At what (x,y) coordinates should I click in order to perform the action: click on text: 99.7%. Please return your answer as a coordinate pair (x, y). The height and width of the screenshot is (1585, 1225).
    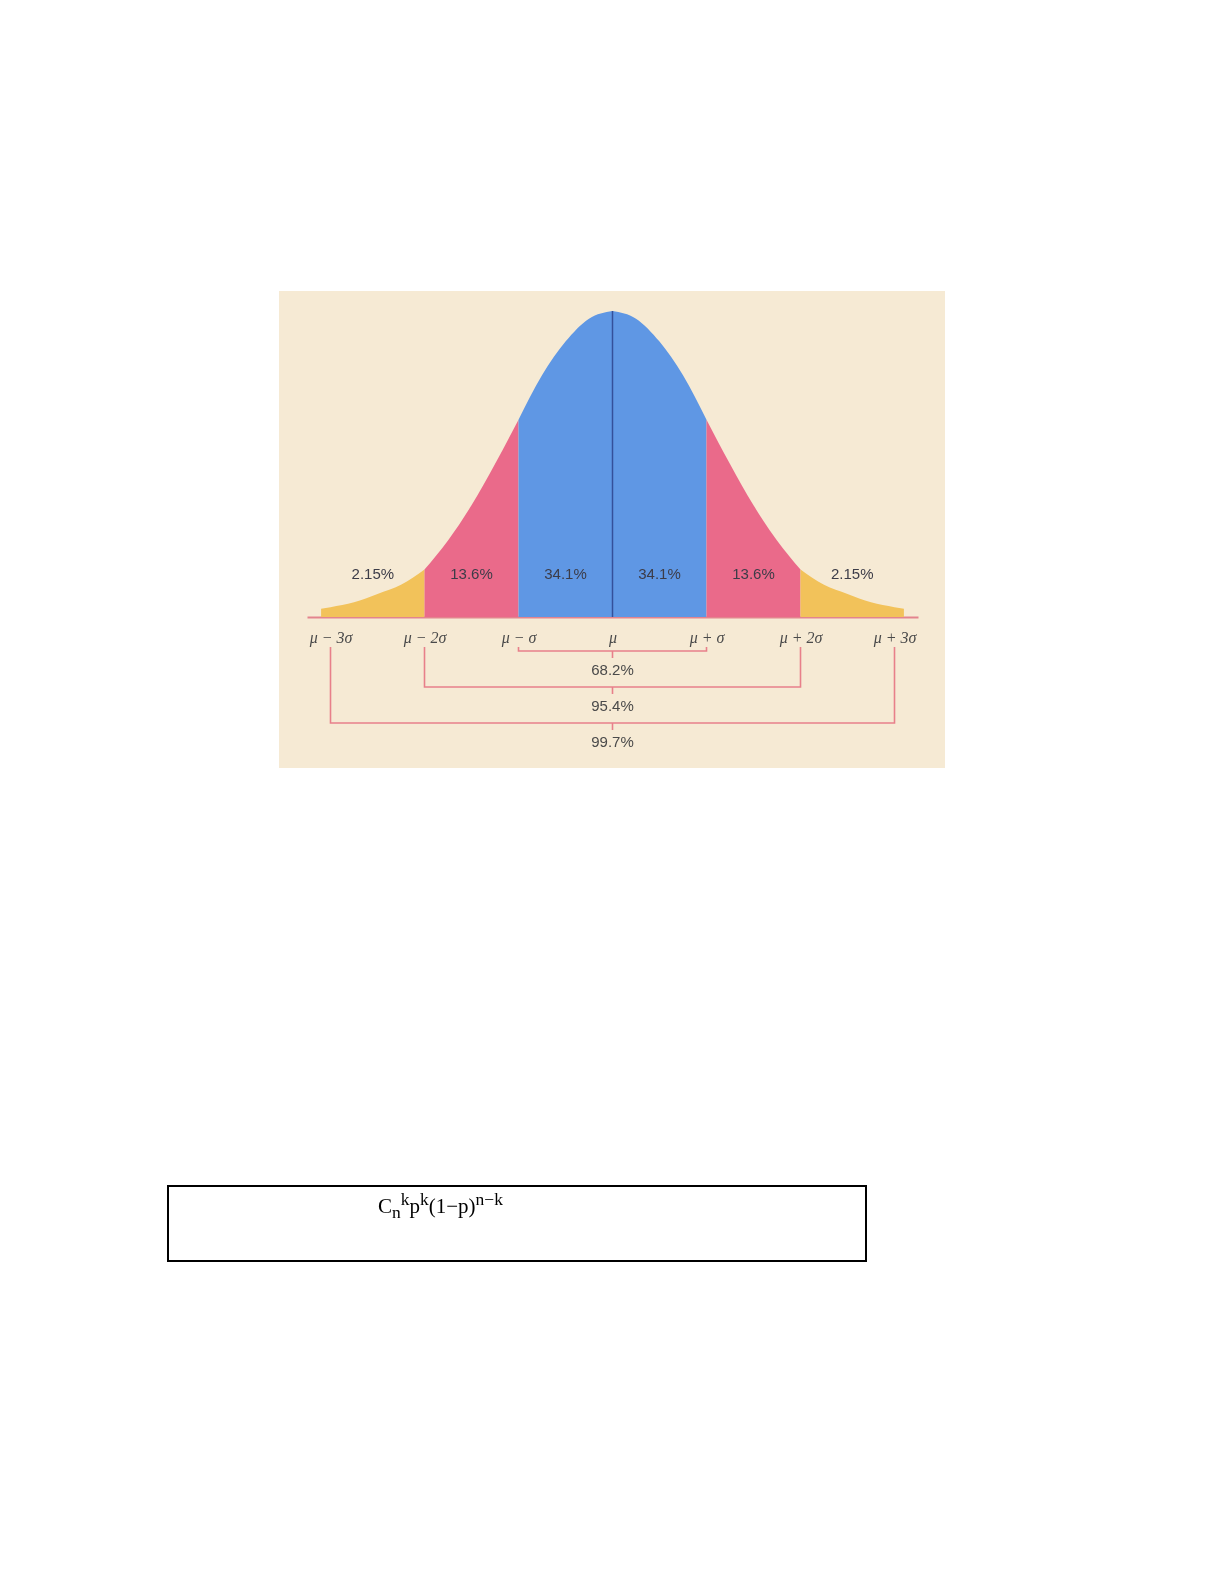
    Looking at the image, I should click on (612, 741).